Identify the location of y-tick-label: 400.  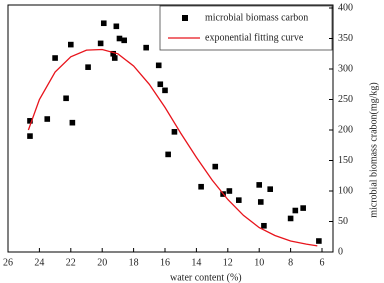
(345, 7).